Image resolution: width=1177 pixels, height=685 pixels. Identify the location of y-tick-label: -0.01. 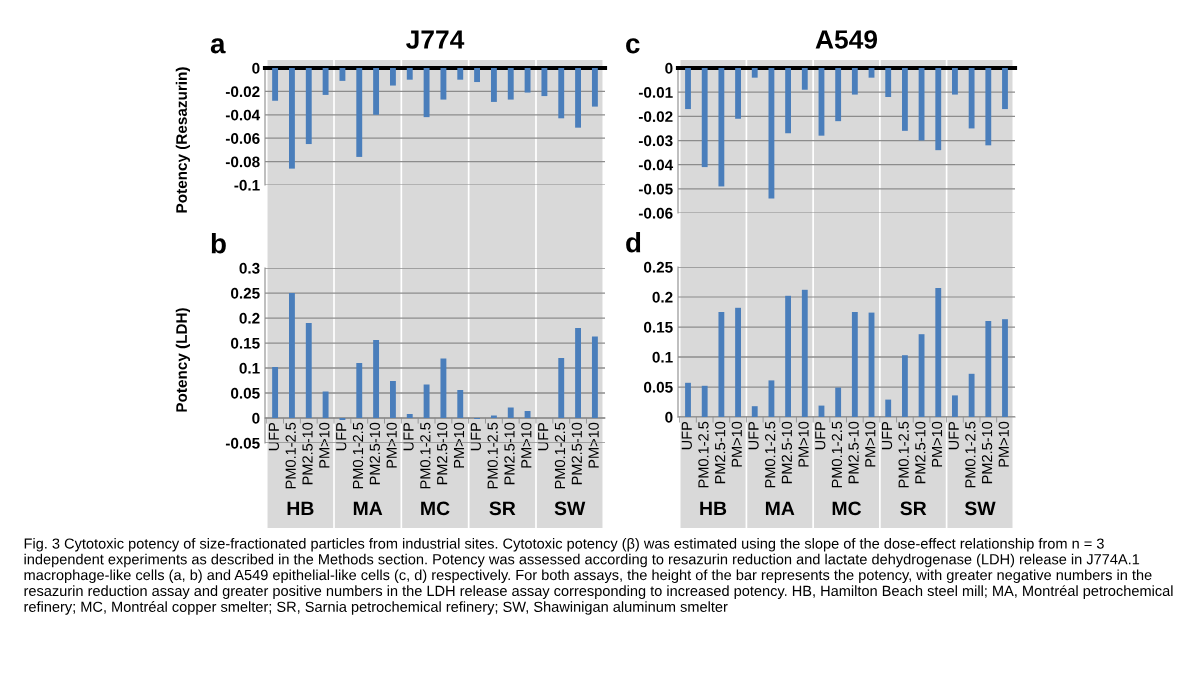
(655, 92).